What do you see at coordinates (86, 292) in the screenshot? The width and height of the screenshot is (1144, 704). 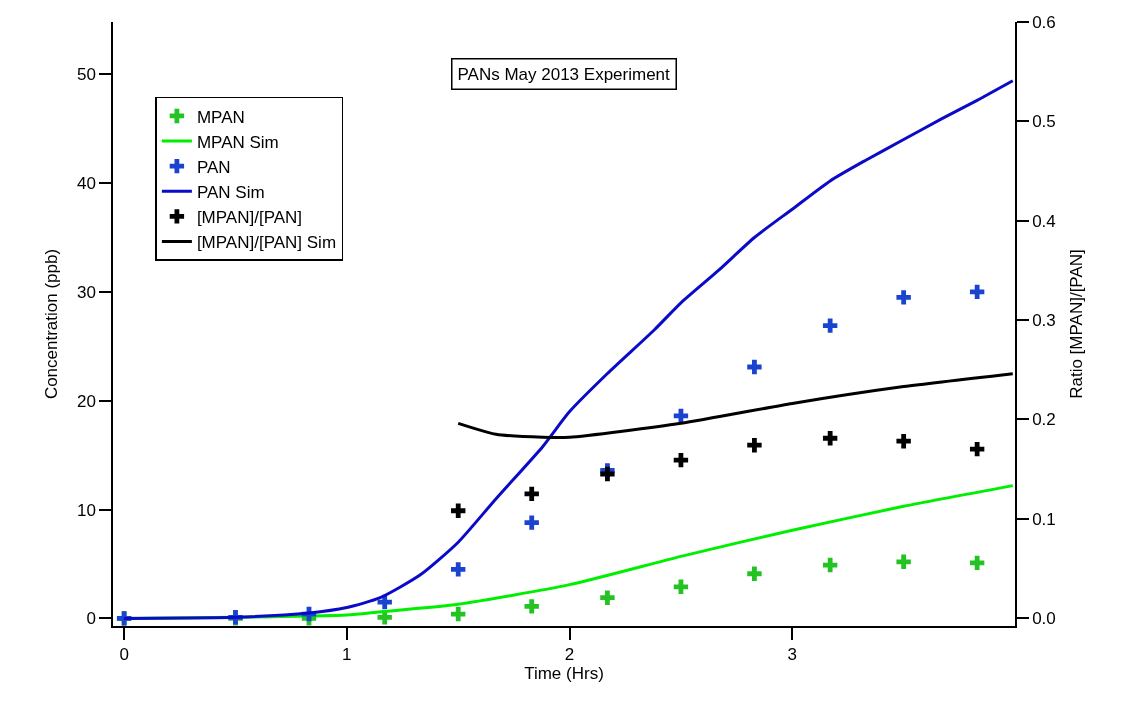 I see `y-tick-label: 30` at bounding box center [86, 292].